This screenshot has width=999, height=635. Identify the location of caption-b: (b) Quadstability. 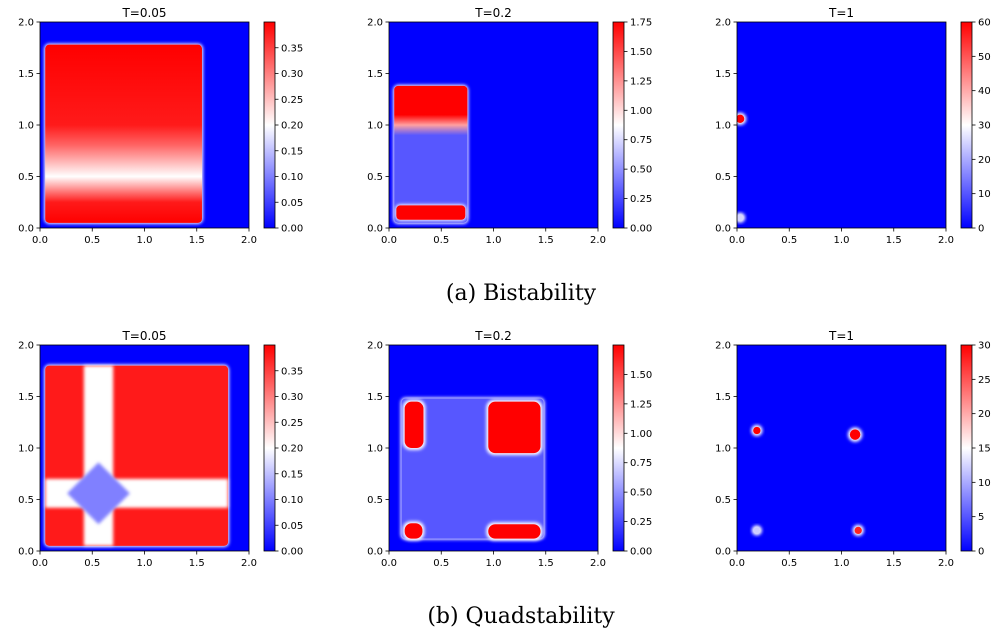
(521, 616).